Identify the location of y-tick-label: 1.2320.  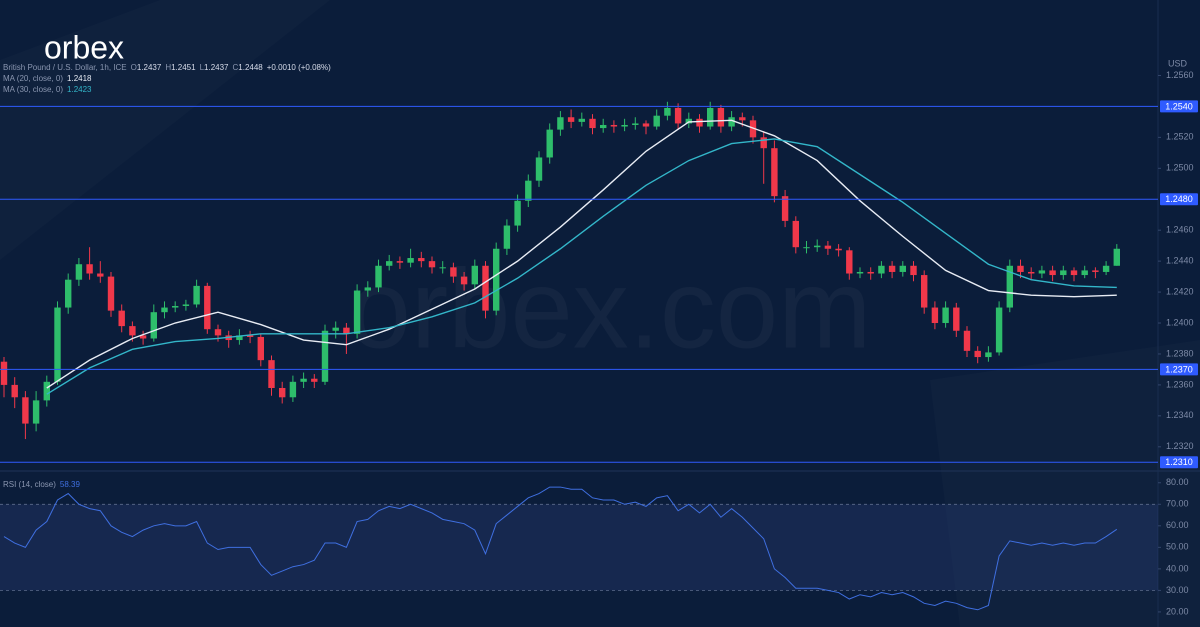
(1180, 446).